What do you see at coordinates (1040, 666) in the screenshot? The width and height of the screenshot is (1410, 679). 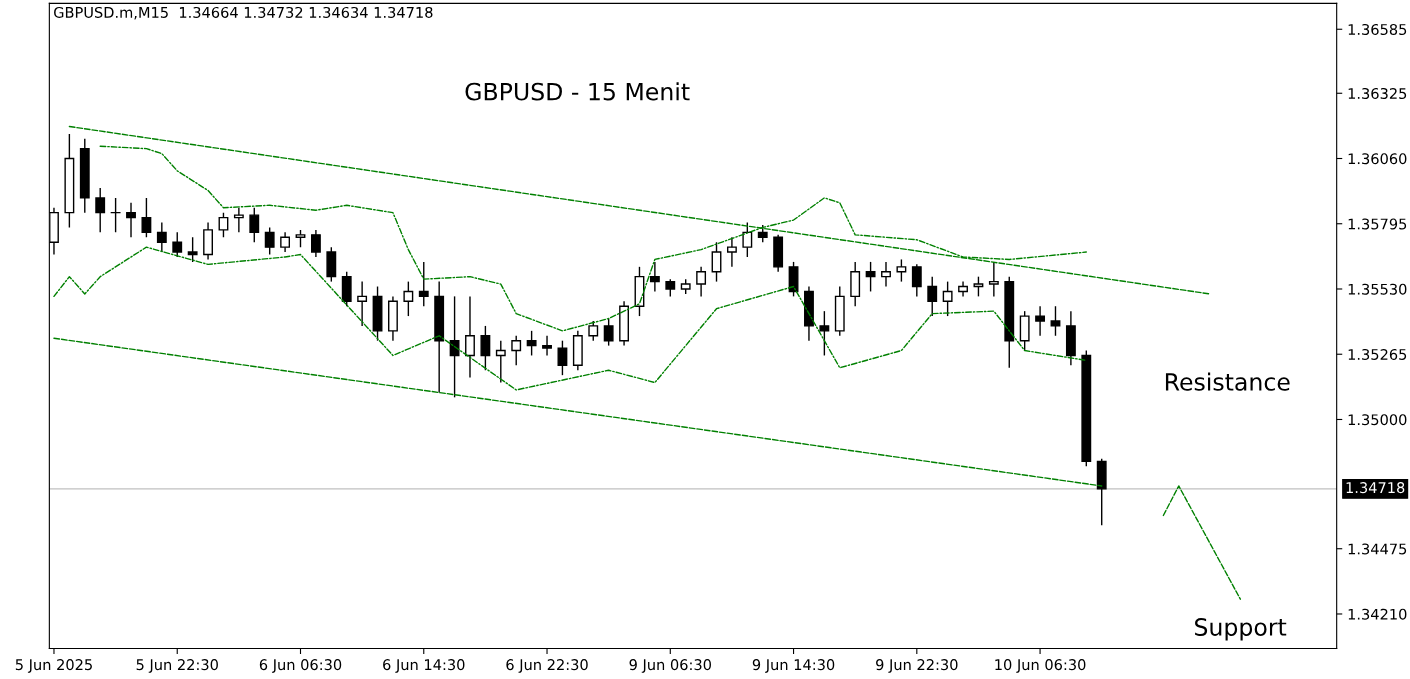 I see `x-tick-label: 10 Jun 06:30` at bounding box center [1040, 666].